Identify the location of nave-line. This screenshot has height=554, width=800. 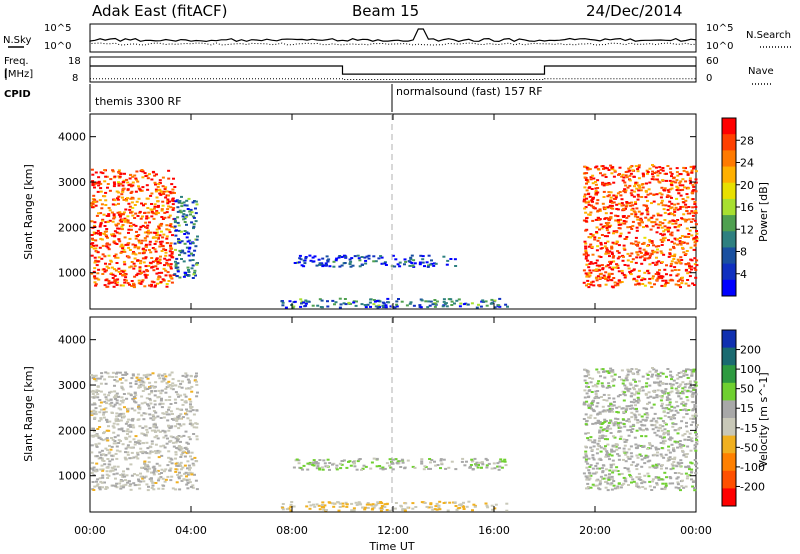
(393, 79).